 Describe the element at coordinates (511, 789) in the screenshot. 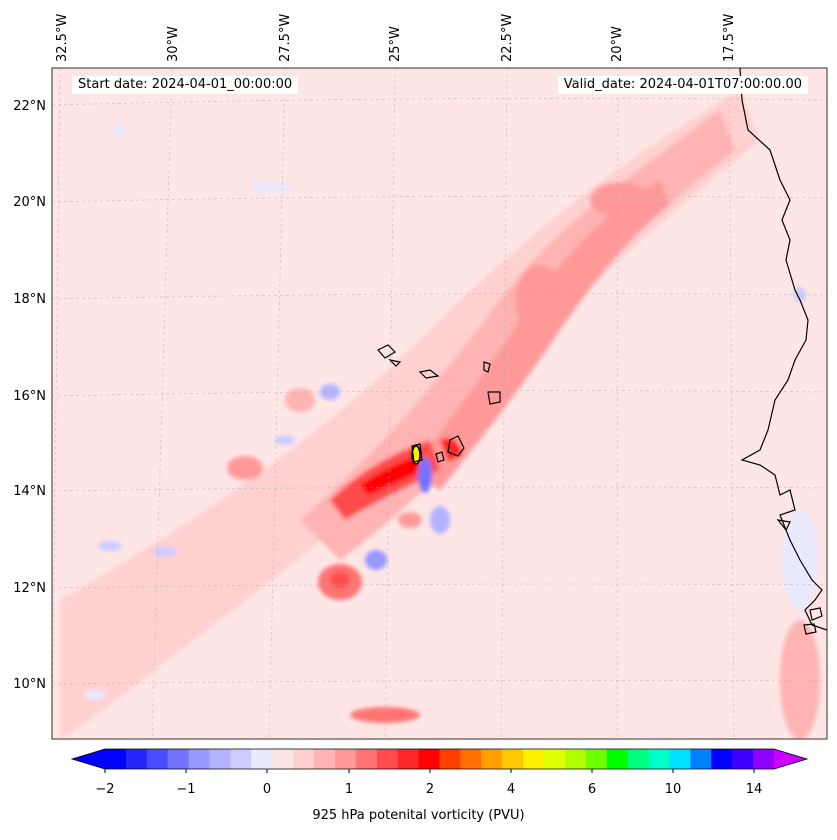

I see `colorbar-tick-label: 4` at that location.